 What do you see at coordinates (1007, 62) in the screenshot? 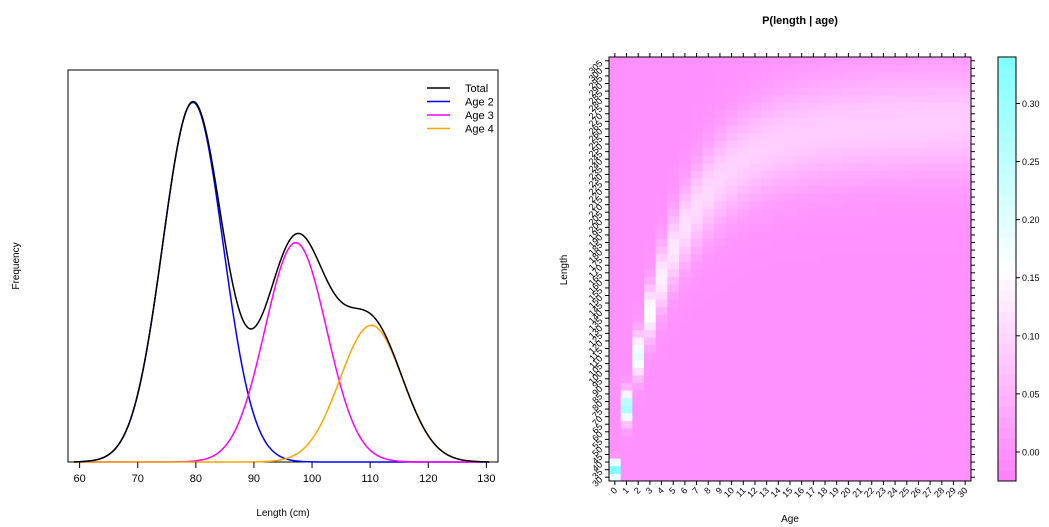
I see `colorbar-segment` at bounding box center [1007, 62].